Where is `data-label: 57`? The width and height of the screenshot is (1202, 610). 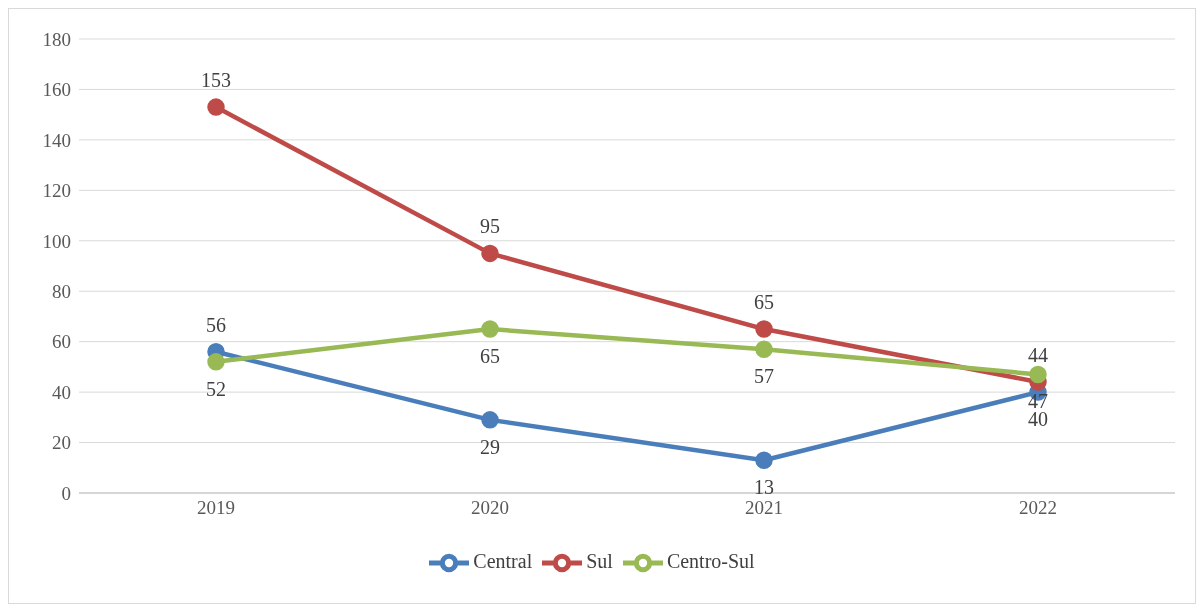 data-label: 57 is located at coordinates (764, 376).